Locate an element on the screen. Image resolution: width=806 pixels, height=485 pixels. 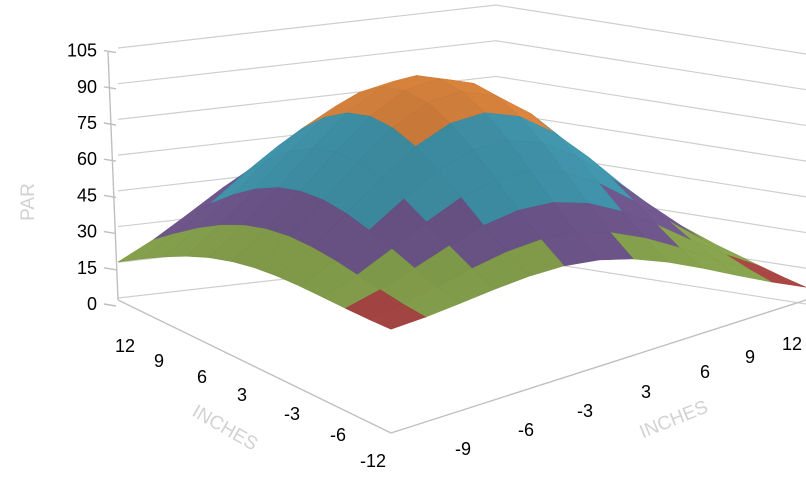
z-tick-label: 0 is located at coordinates (92, 304).